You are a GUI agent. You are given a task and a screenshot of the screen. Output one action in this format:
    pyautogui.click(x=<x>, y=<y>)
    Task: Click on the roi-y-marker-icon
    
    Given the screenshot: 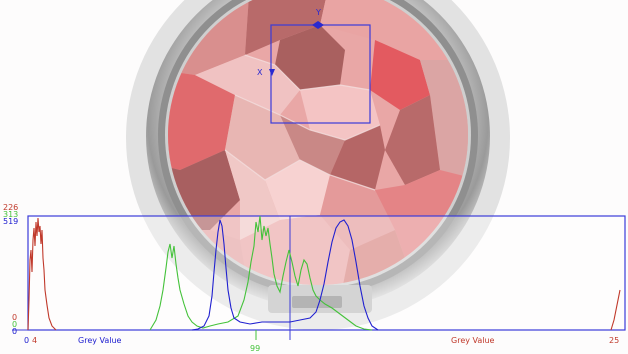 What is the action you would take?
    pyautogui.click(x=318, y=25)
    